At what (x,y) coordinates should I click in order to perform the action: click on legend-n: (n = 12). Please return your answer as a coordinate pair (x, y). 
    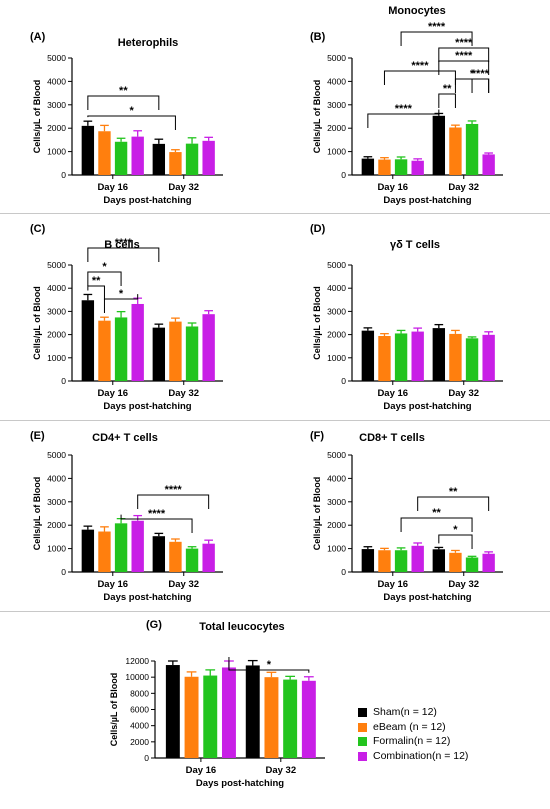
    Looking at the image, I should click on (427, 726).